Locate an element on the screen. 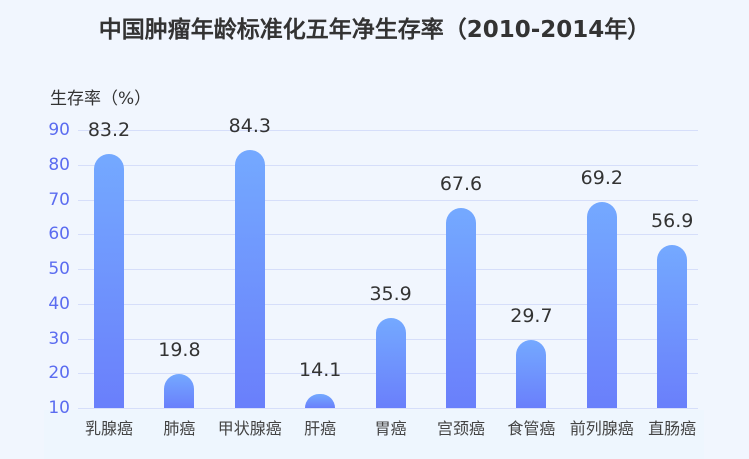 This screenshot has height=459, width=749. bar-value-label: 84.3 is located at coordinates (249, 125).